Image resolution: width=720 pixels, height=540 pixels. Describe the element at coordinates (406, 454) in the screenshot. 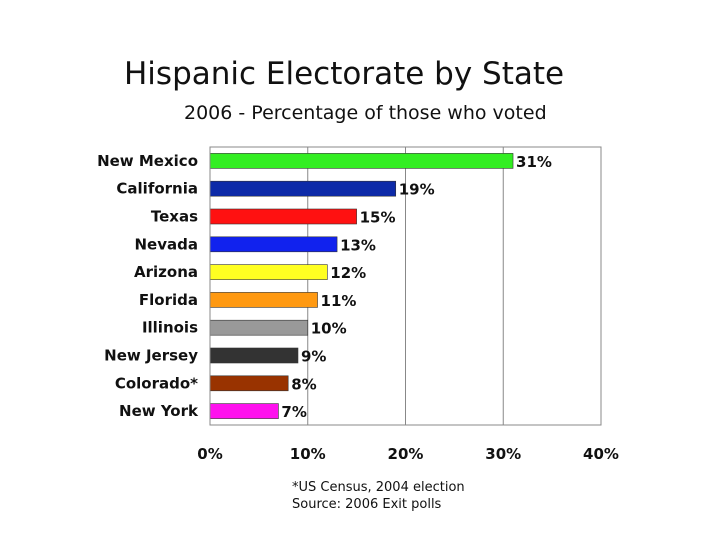

I see `x-tick-label: 20%` at that location.